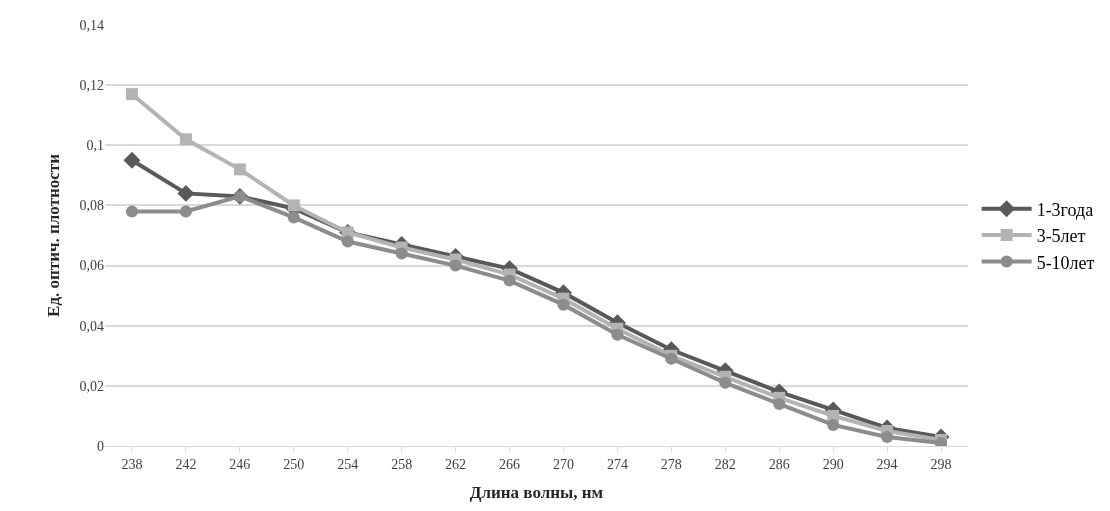  Describe the element at coordinates (671, 464) in the screenshot. I see `x-tick-label: 278` at that location.